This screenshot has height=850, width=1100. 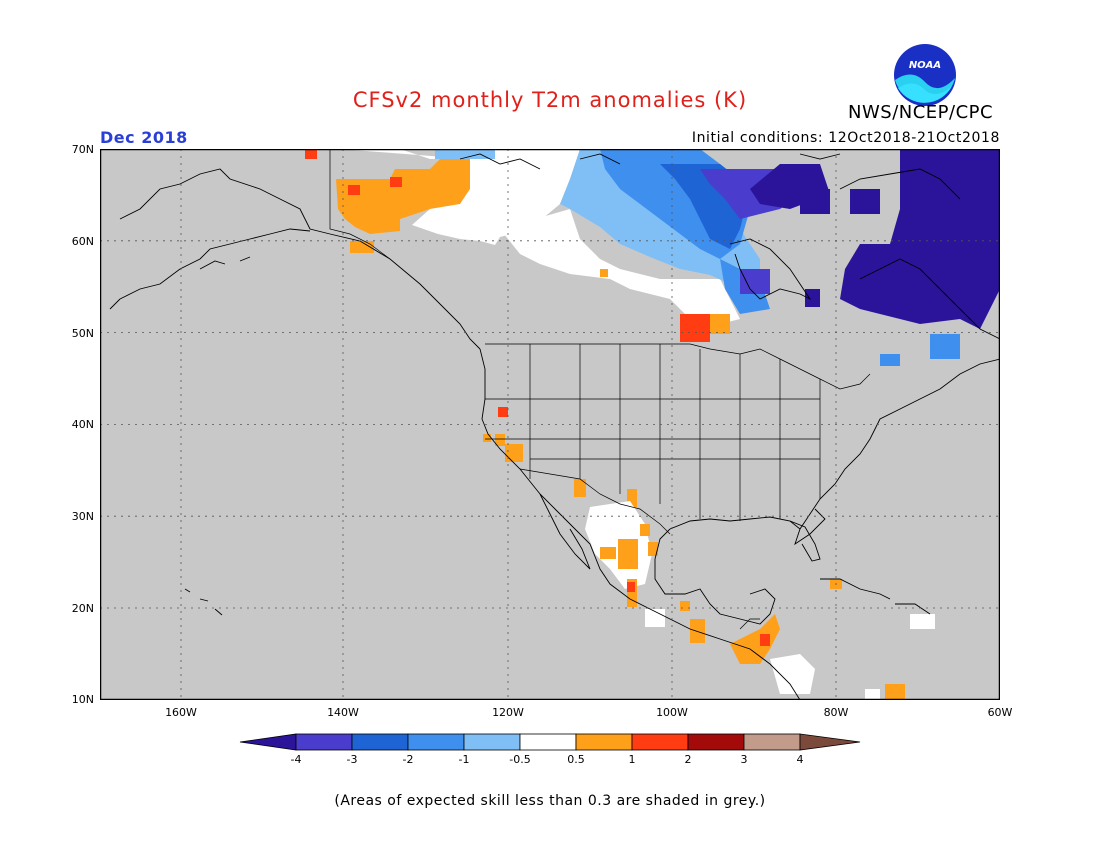 I want to click on colorbar-label: 1, so click(x=632, y=759).